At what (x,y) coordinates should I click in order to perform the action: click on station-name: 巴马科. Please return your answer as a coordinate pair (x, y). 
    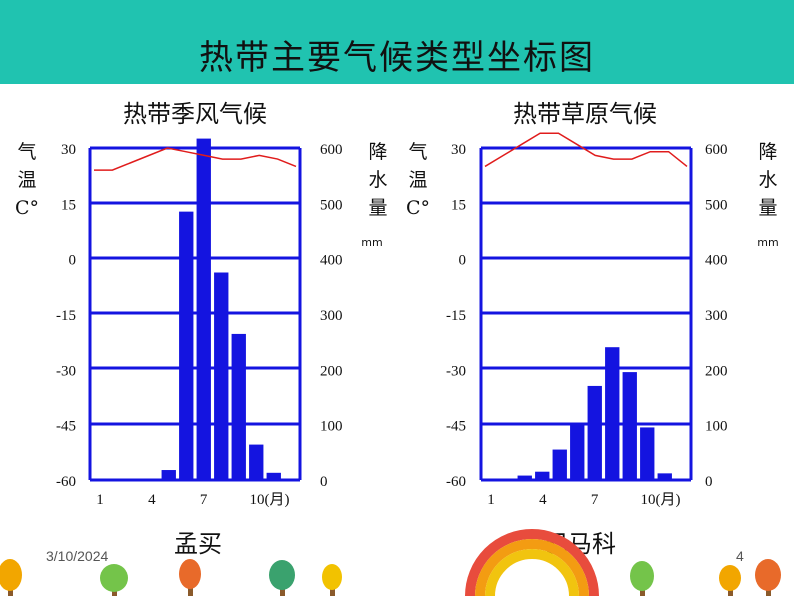
    Looking at the image, I should click on (580, 544).